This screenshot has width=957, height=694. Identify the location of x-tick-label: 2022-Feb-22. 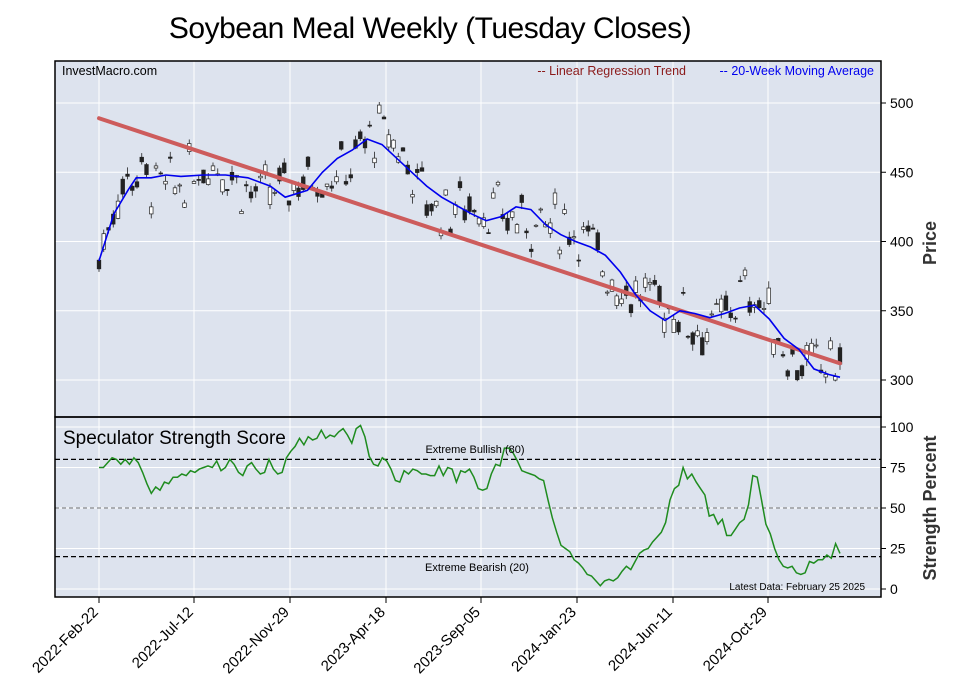
(65, 640).